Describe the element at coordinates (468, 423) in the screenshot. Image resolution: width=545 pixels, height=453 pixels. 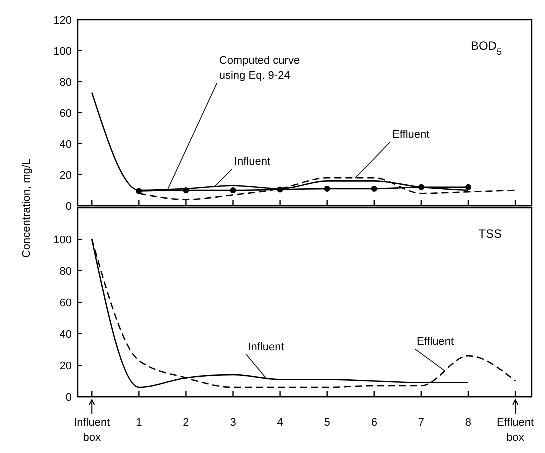
I see `x-tick-label: 8` at that location.